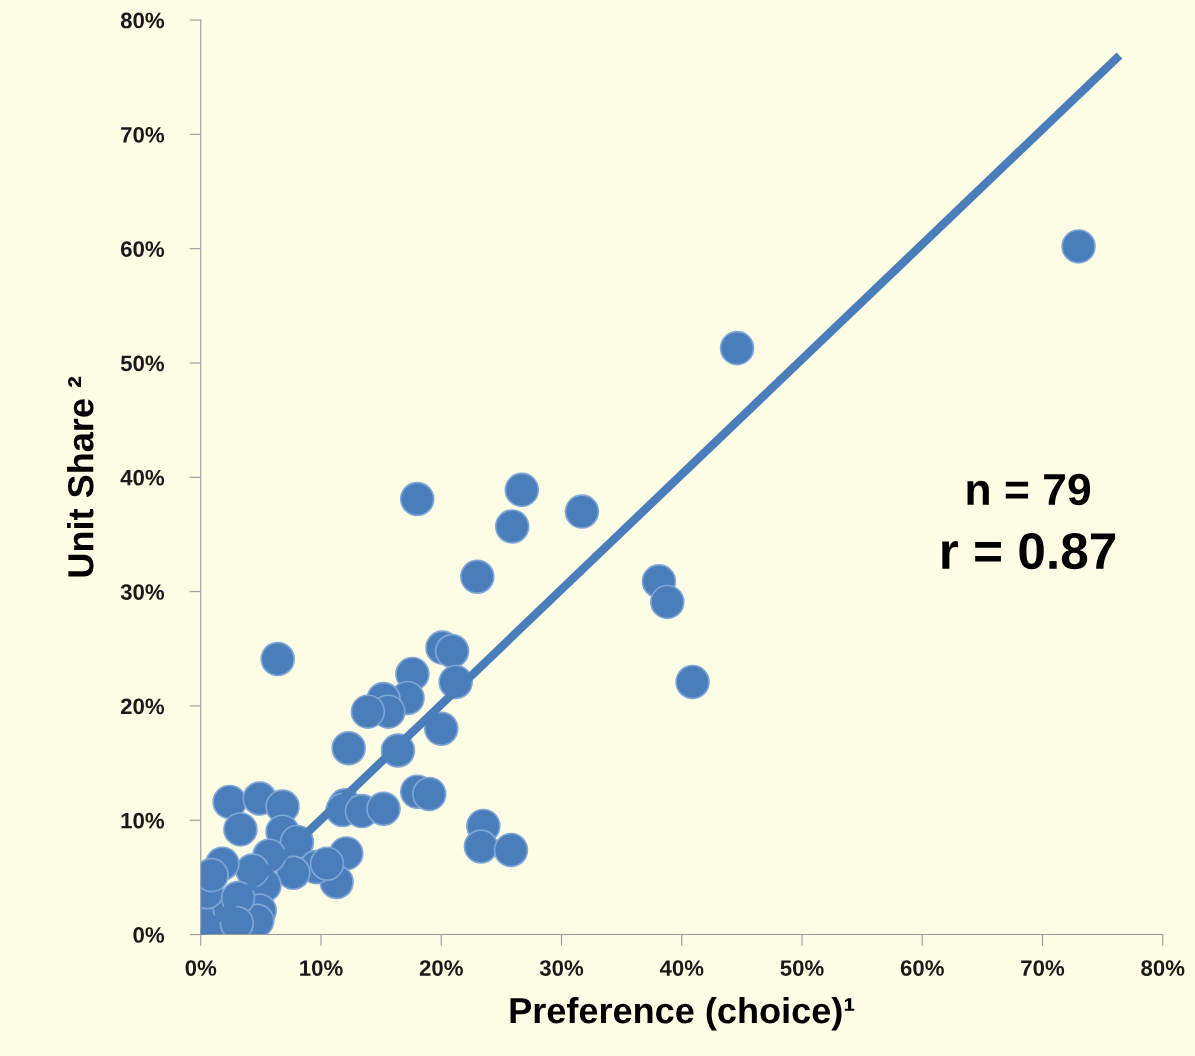  I want to click on x-tick-label: 40%, so click(681, 968).